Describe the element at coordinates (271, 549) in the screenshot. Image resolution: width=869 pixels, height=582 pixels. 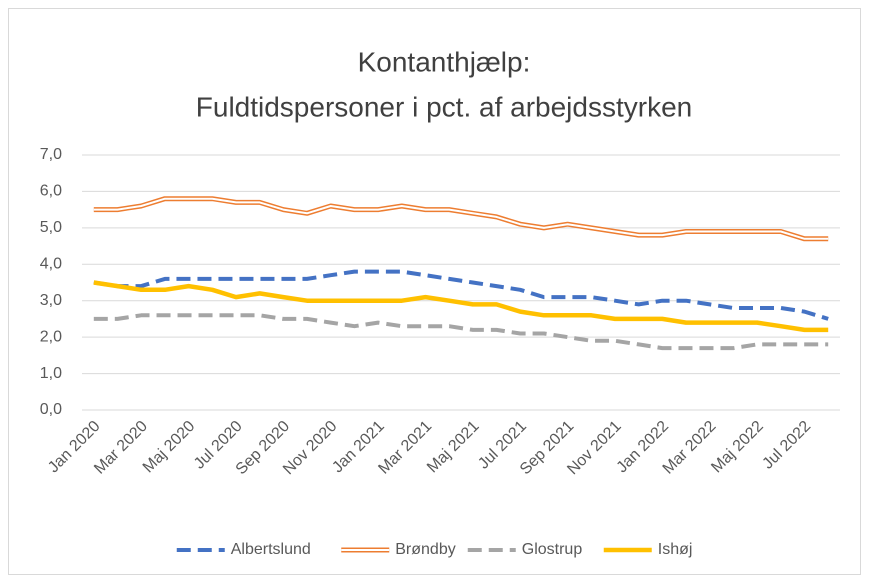
I see `legend-label: Albertslund` at that location.